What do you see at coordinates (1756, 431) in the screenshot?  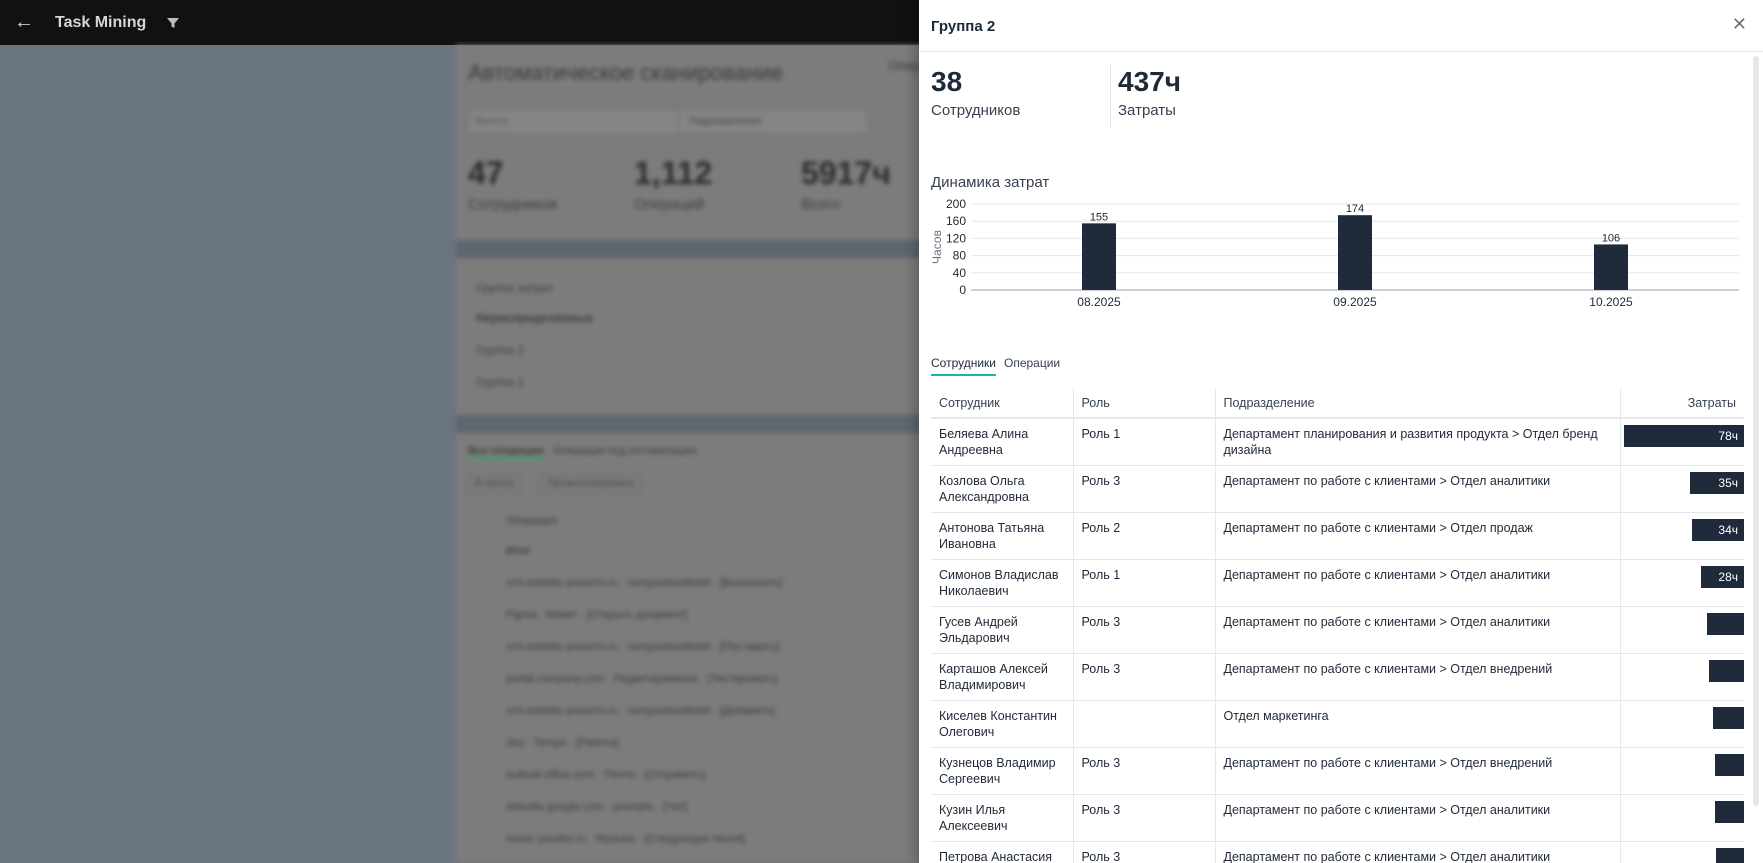 I see `panel-scrollbar` at bounding box center [1756, 431].